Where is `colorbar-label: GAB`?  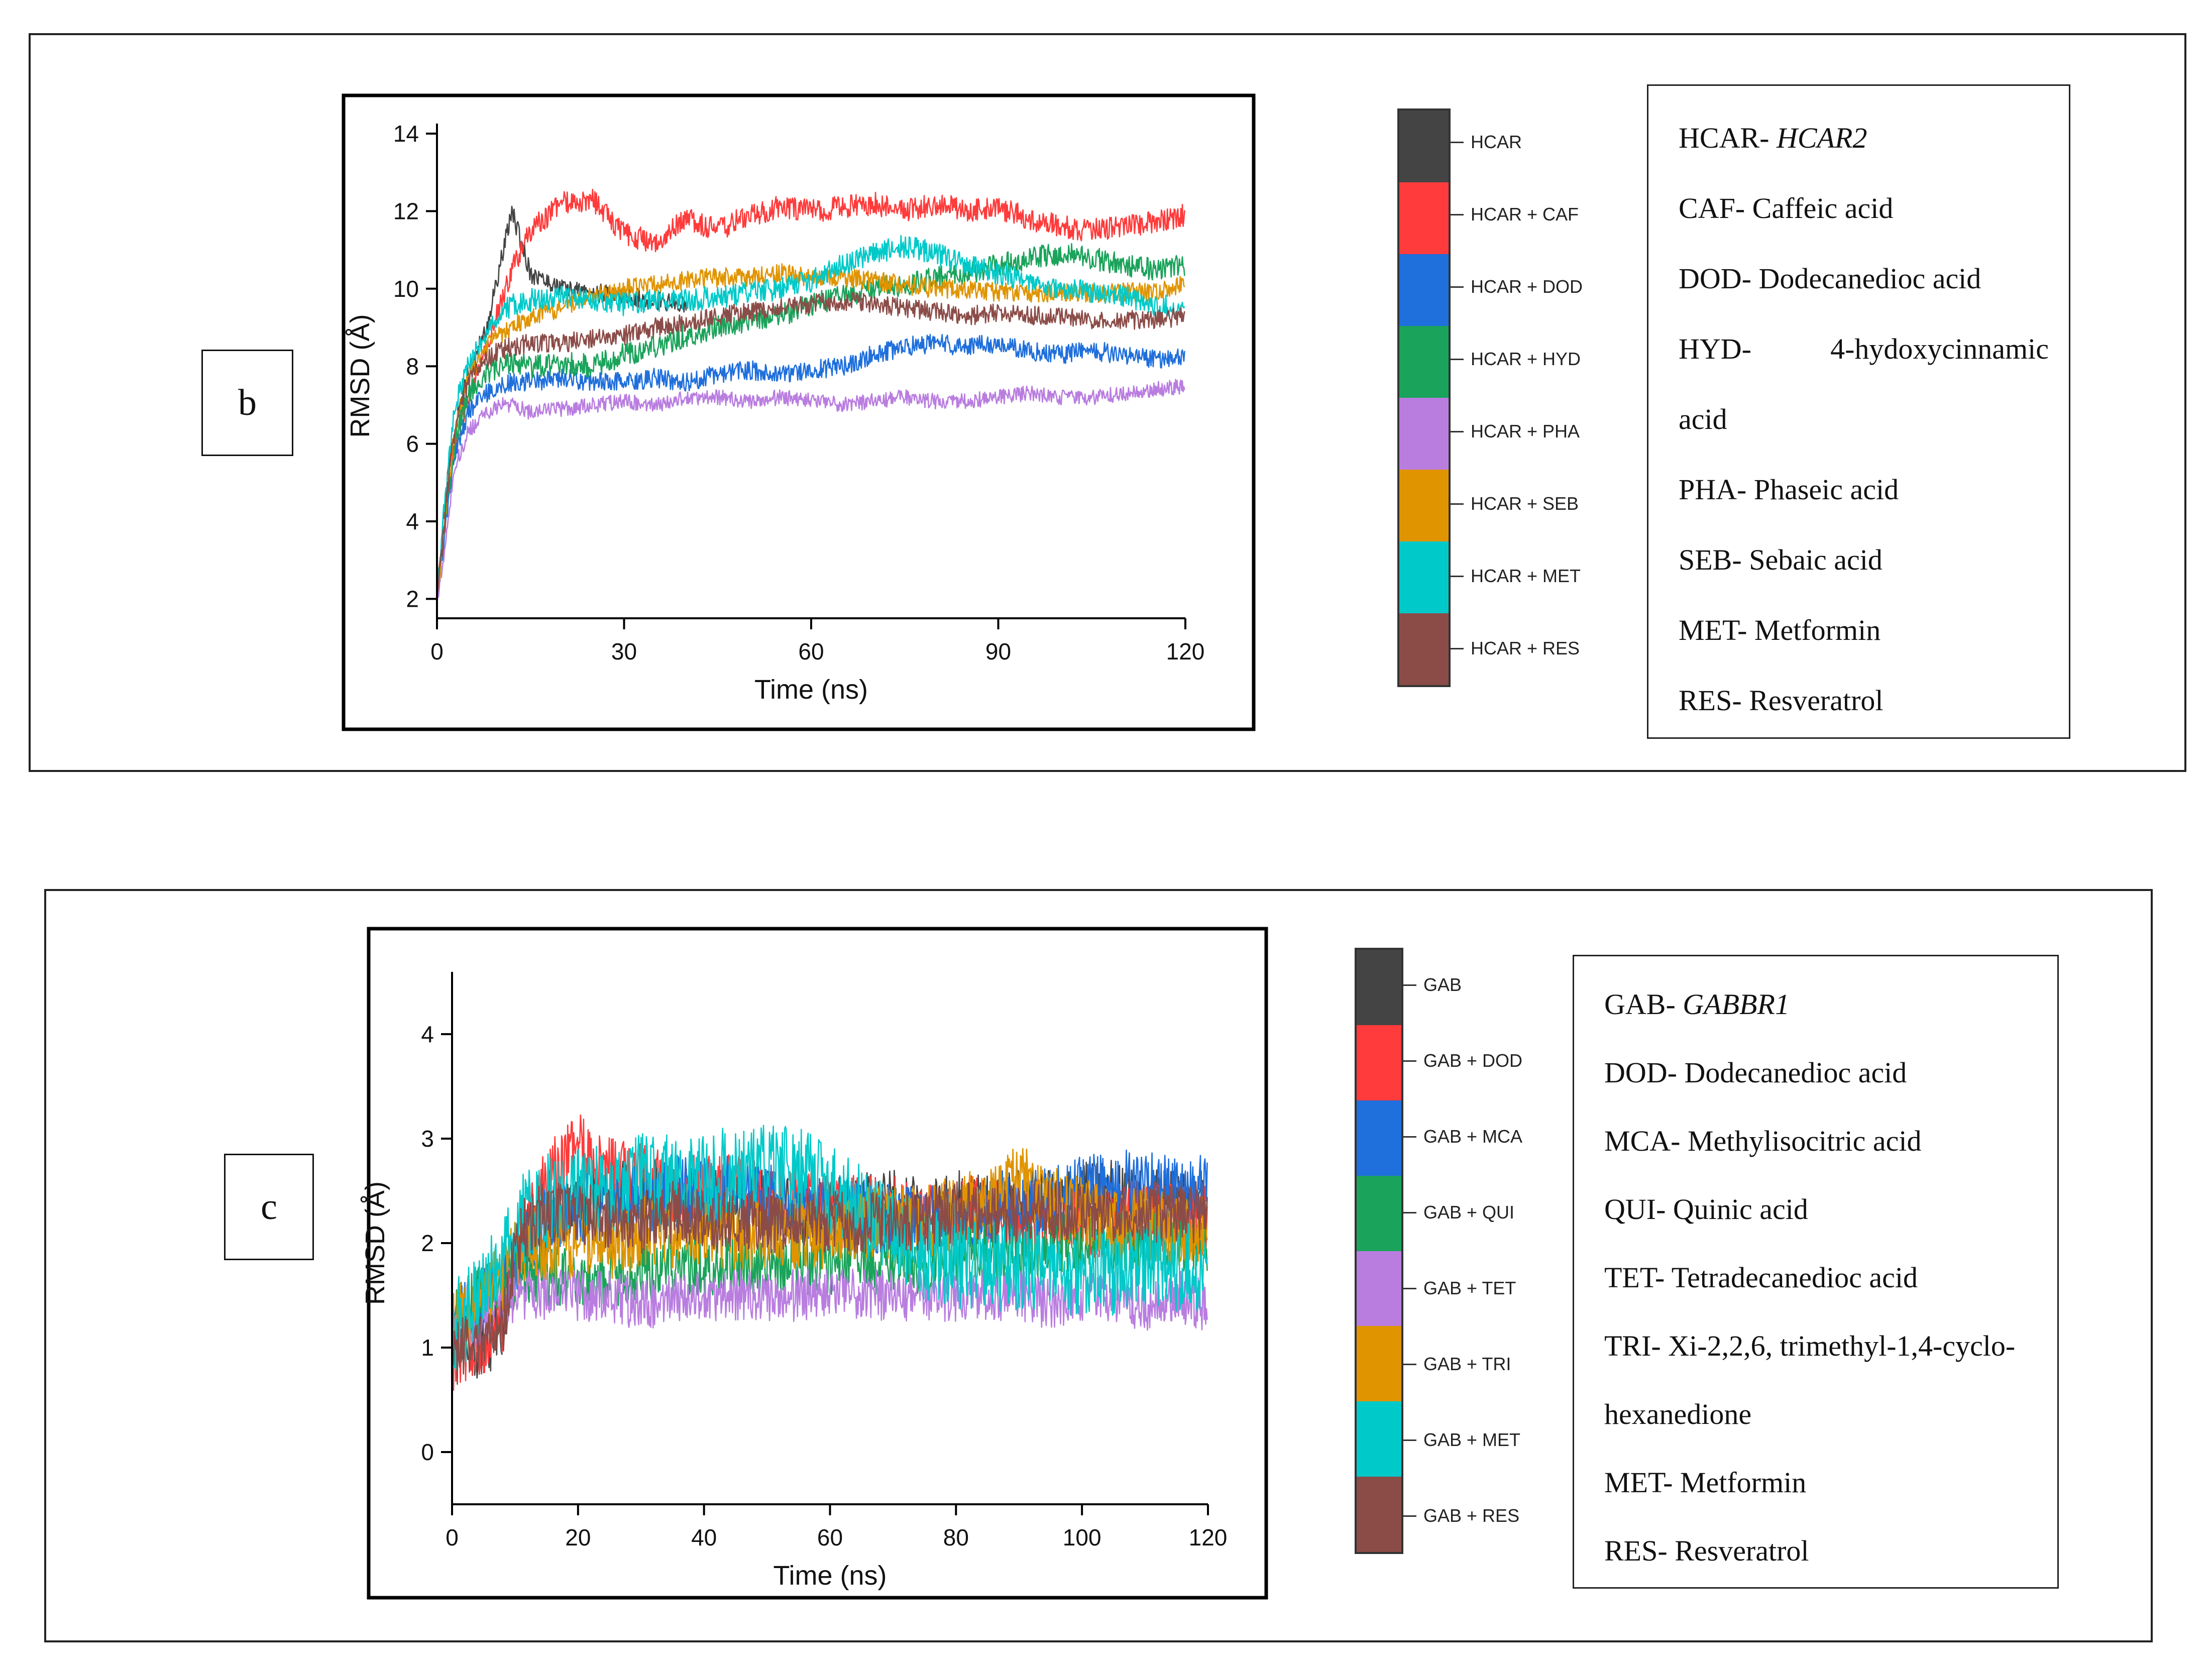
colorbar-label: GAB is located at coordinates (1432, 985).